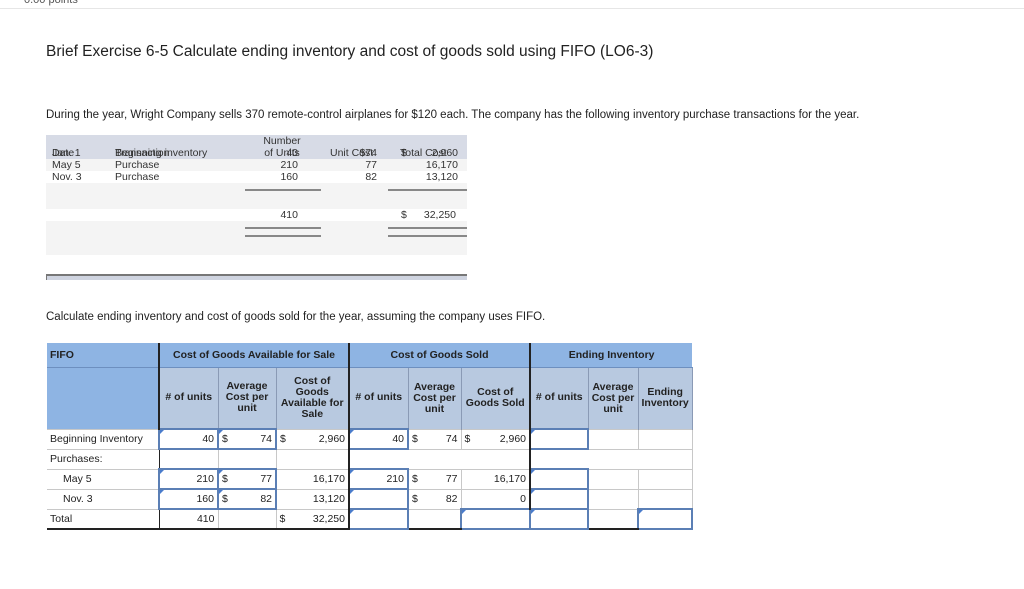 The width and height of the screenshot is (1024, 589). Describe the element at coordinates (256, 177) in the screenshot. I see `info-row: Nov. 3 Purchase 160 82 13,120` at that location.